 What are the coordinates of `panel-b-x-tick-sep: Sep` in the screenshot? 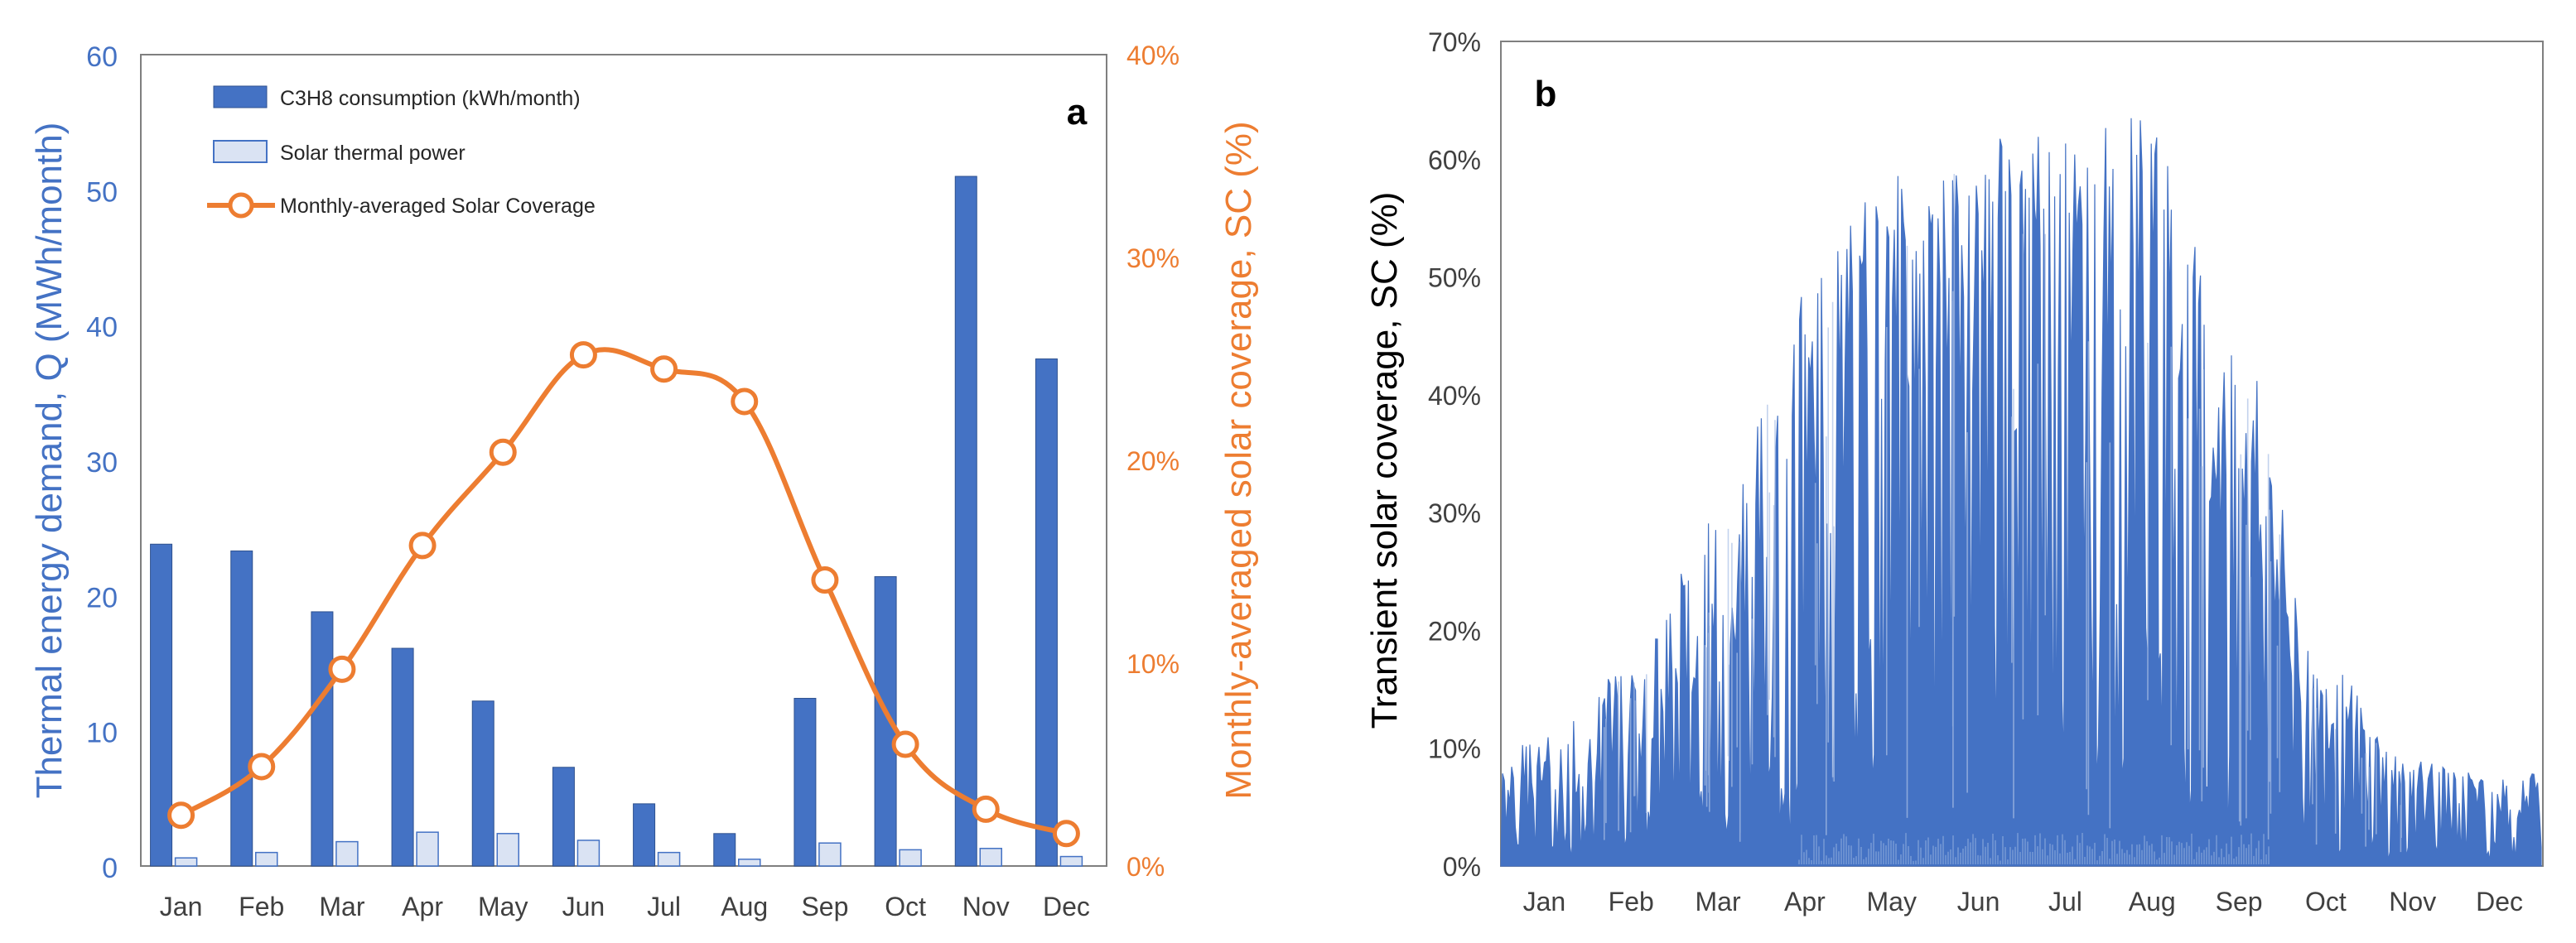 It's located at (2240, 902).